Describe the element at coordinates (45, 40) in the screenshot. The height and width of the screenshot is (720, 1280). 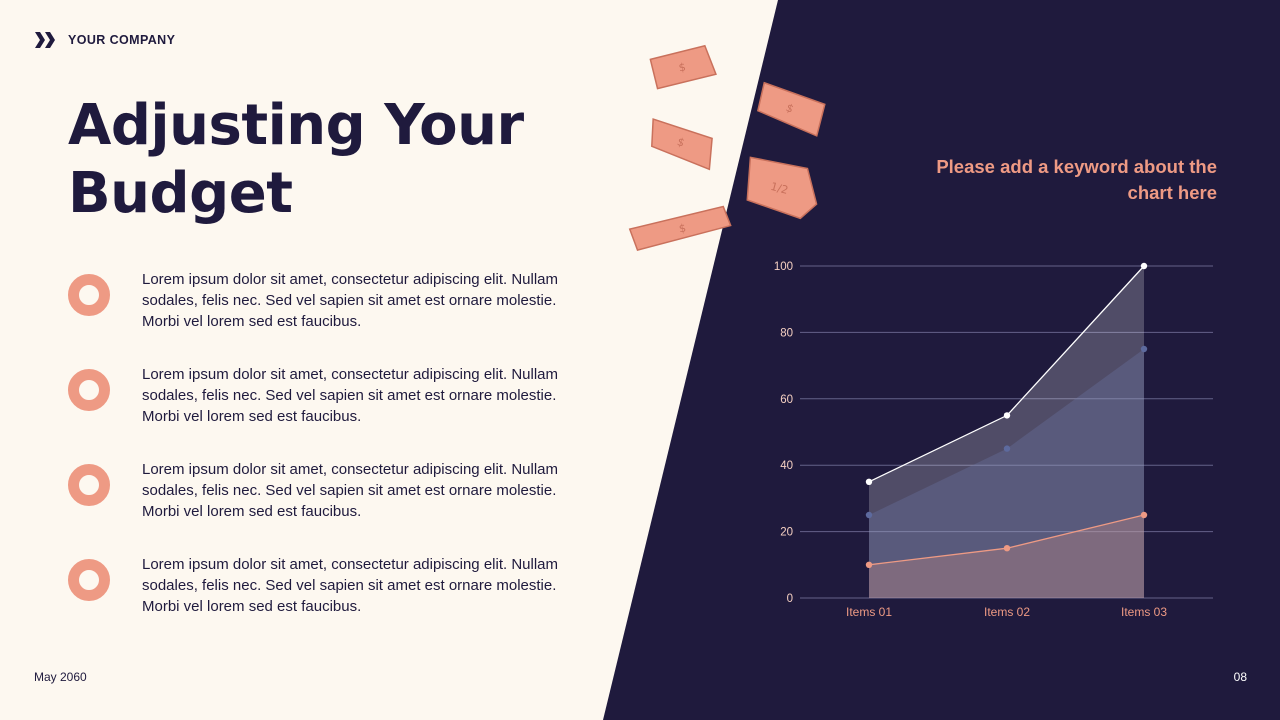
I see `chevrons-right-icon` at that location.